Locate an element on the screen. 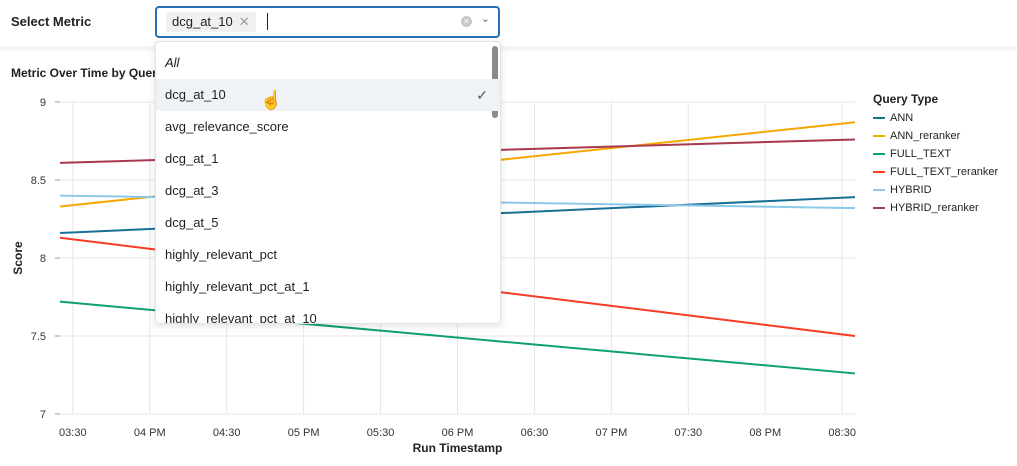 The height and width of the screenshot is (466, 1017). option-label: highly_relevant_pct_at_10 is located at coordinates (241, 317).